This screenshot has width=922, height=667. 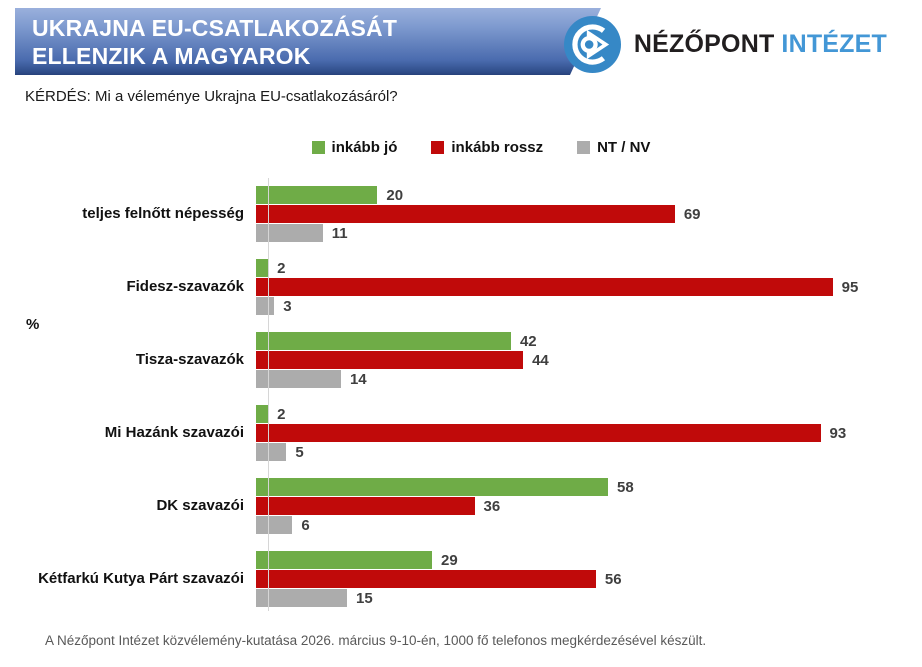 What do you see at coordinates (364, 147) in the screenshot?
I see `legend-label: inkább jó` at bounding box center [364, 147].